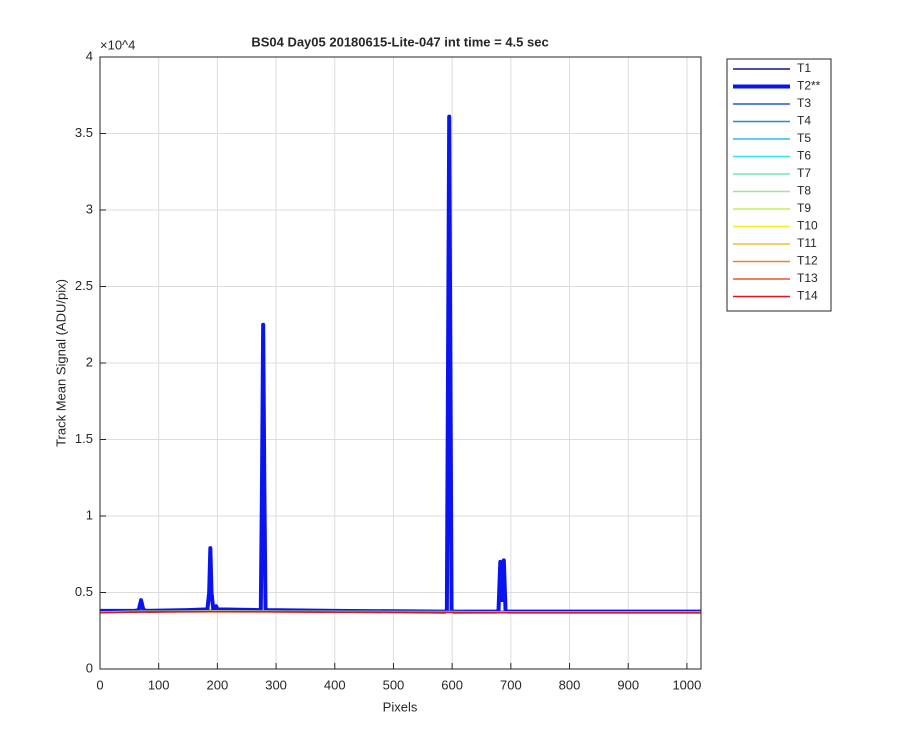 This screenshot has height=750, width=900. Describe the element at coordinates (804, 173) in the screenshot. I see `legend-label: T7` at that location.